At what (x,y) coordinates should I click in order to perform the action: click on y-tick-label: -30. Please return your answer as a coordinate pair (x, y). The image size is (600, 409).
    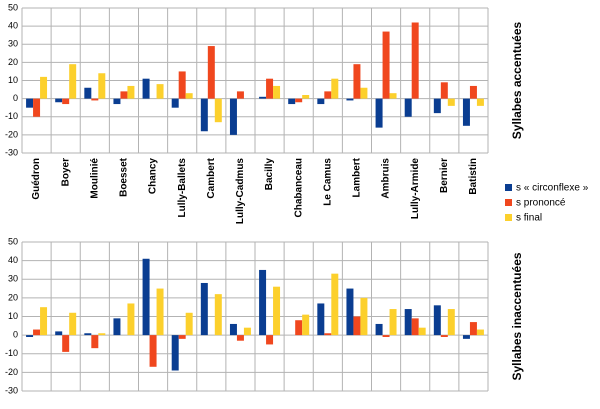
    Looking at the image, I should click on (11, 390).